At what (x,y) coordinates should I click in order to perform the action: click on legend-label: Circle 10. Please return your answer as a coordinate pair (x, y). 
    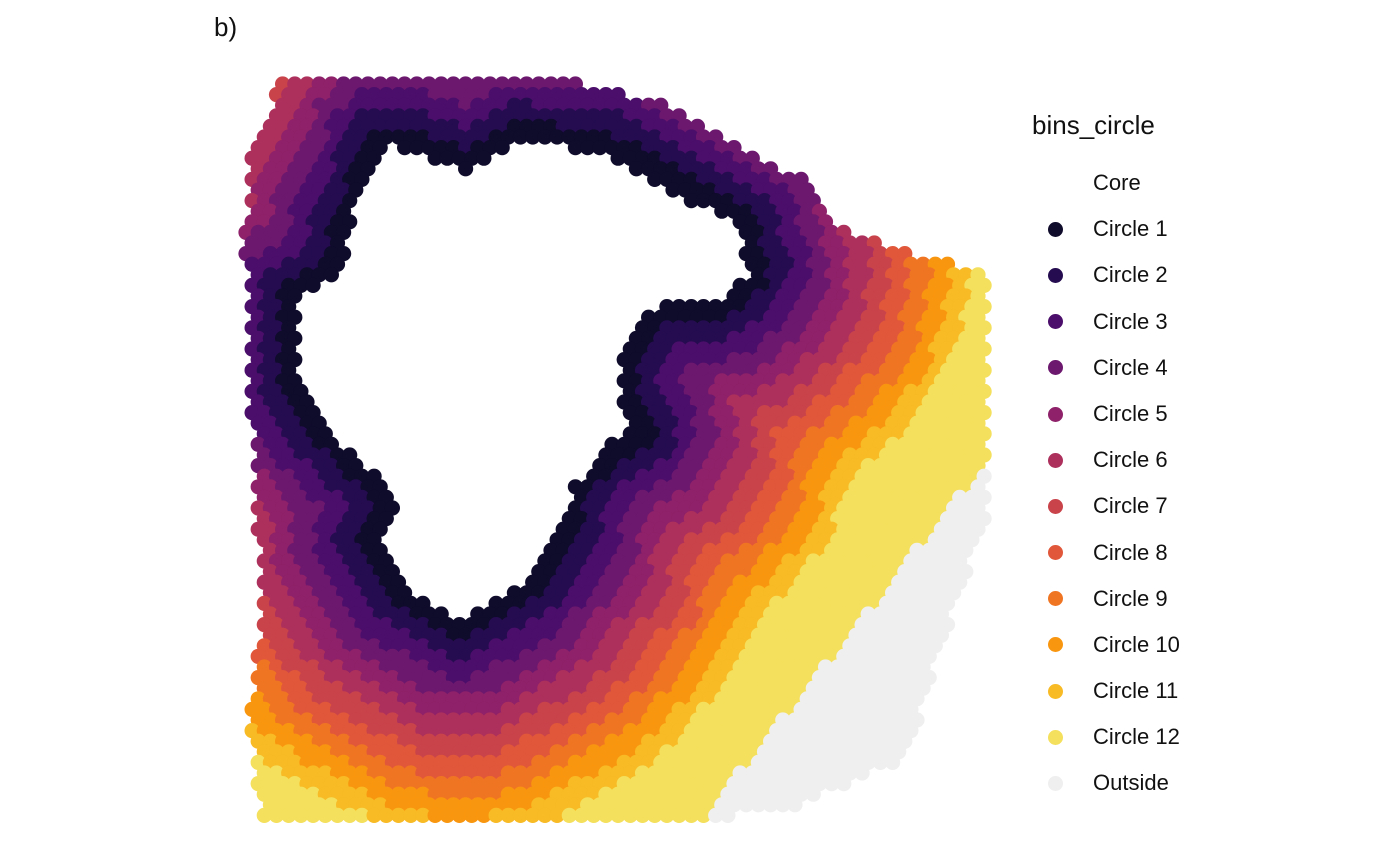
    Looking at the image, I should click on (1136, 644).